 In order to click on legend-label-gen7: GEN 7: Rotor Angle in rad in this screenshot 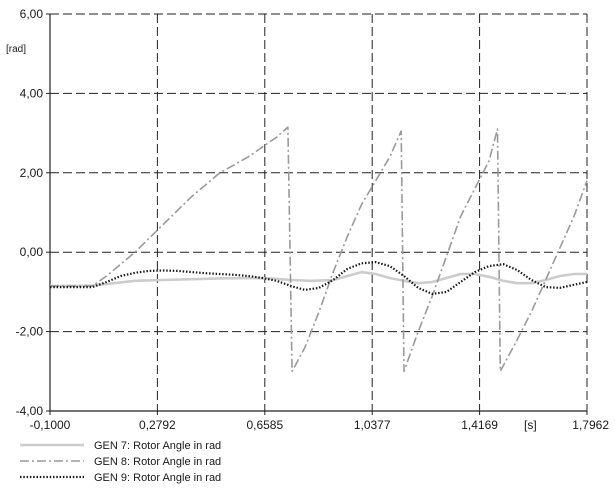, I will do `click(157, 446)`.